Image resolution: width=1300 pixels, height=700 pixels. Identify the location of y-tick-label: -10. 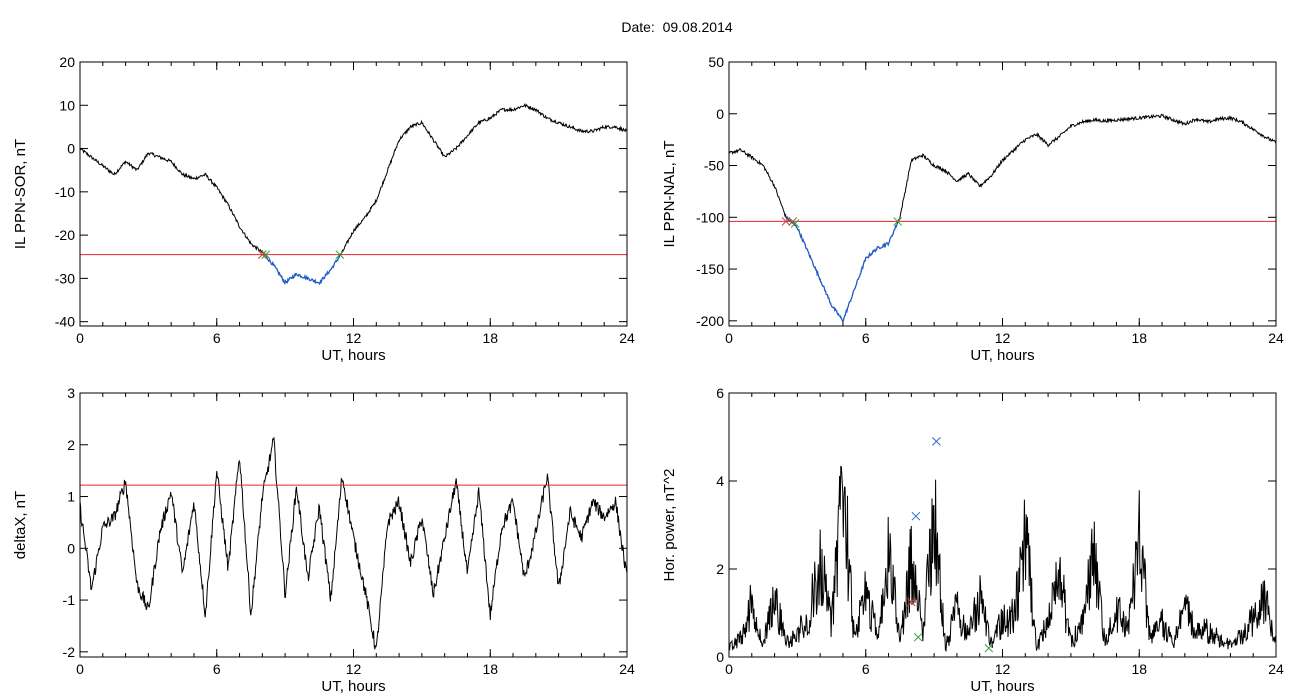
(65, 192).